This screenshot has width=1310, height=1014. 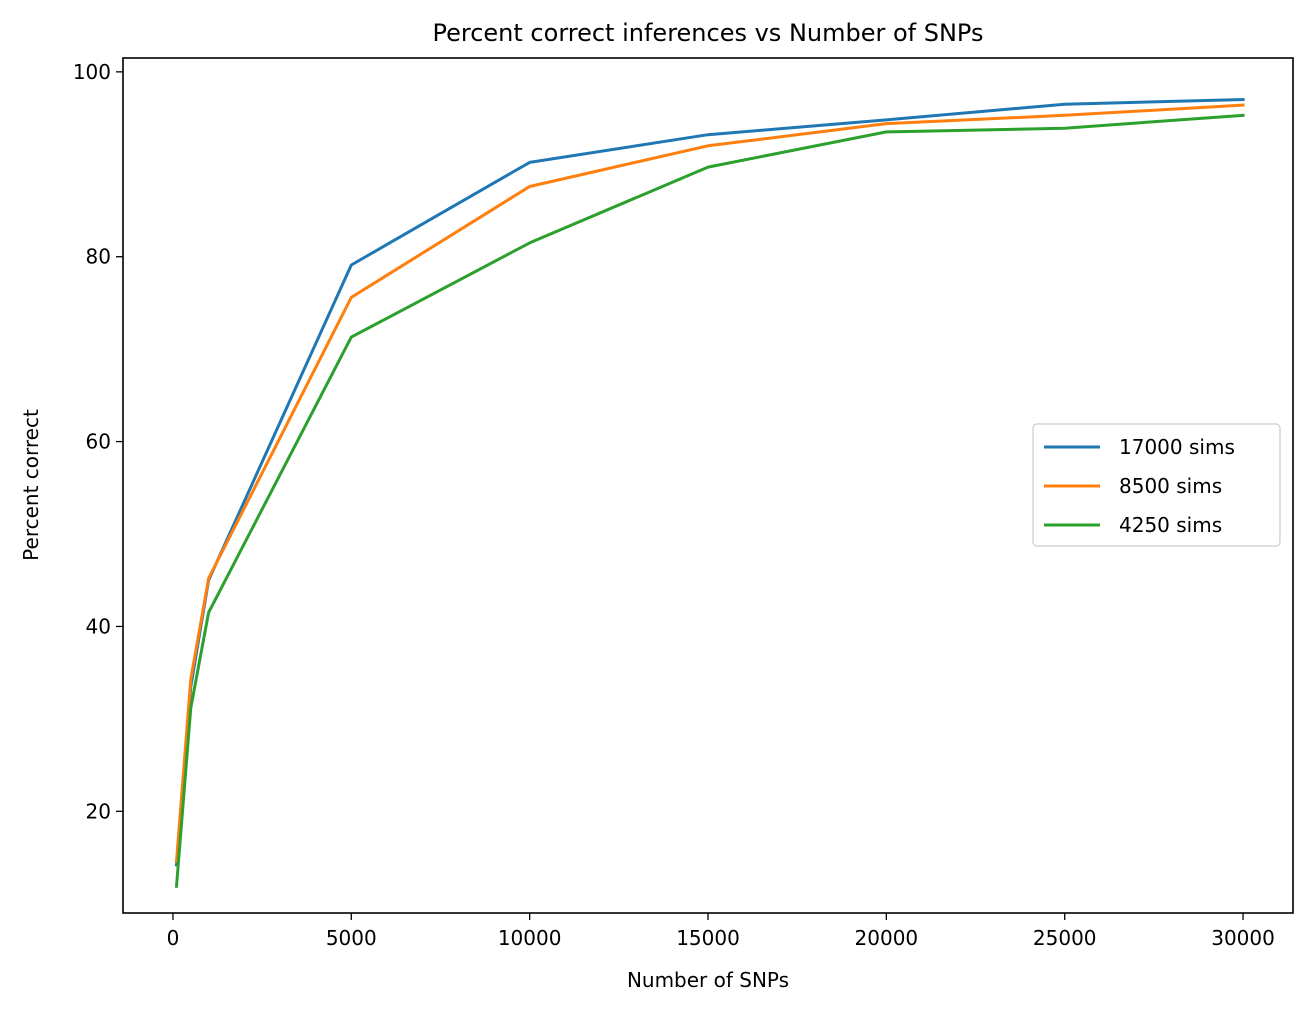 I want to click on legend-label-1: 17000 sims, so click(x=1177, y=447).